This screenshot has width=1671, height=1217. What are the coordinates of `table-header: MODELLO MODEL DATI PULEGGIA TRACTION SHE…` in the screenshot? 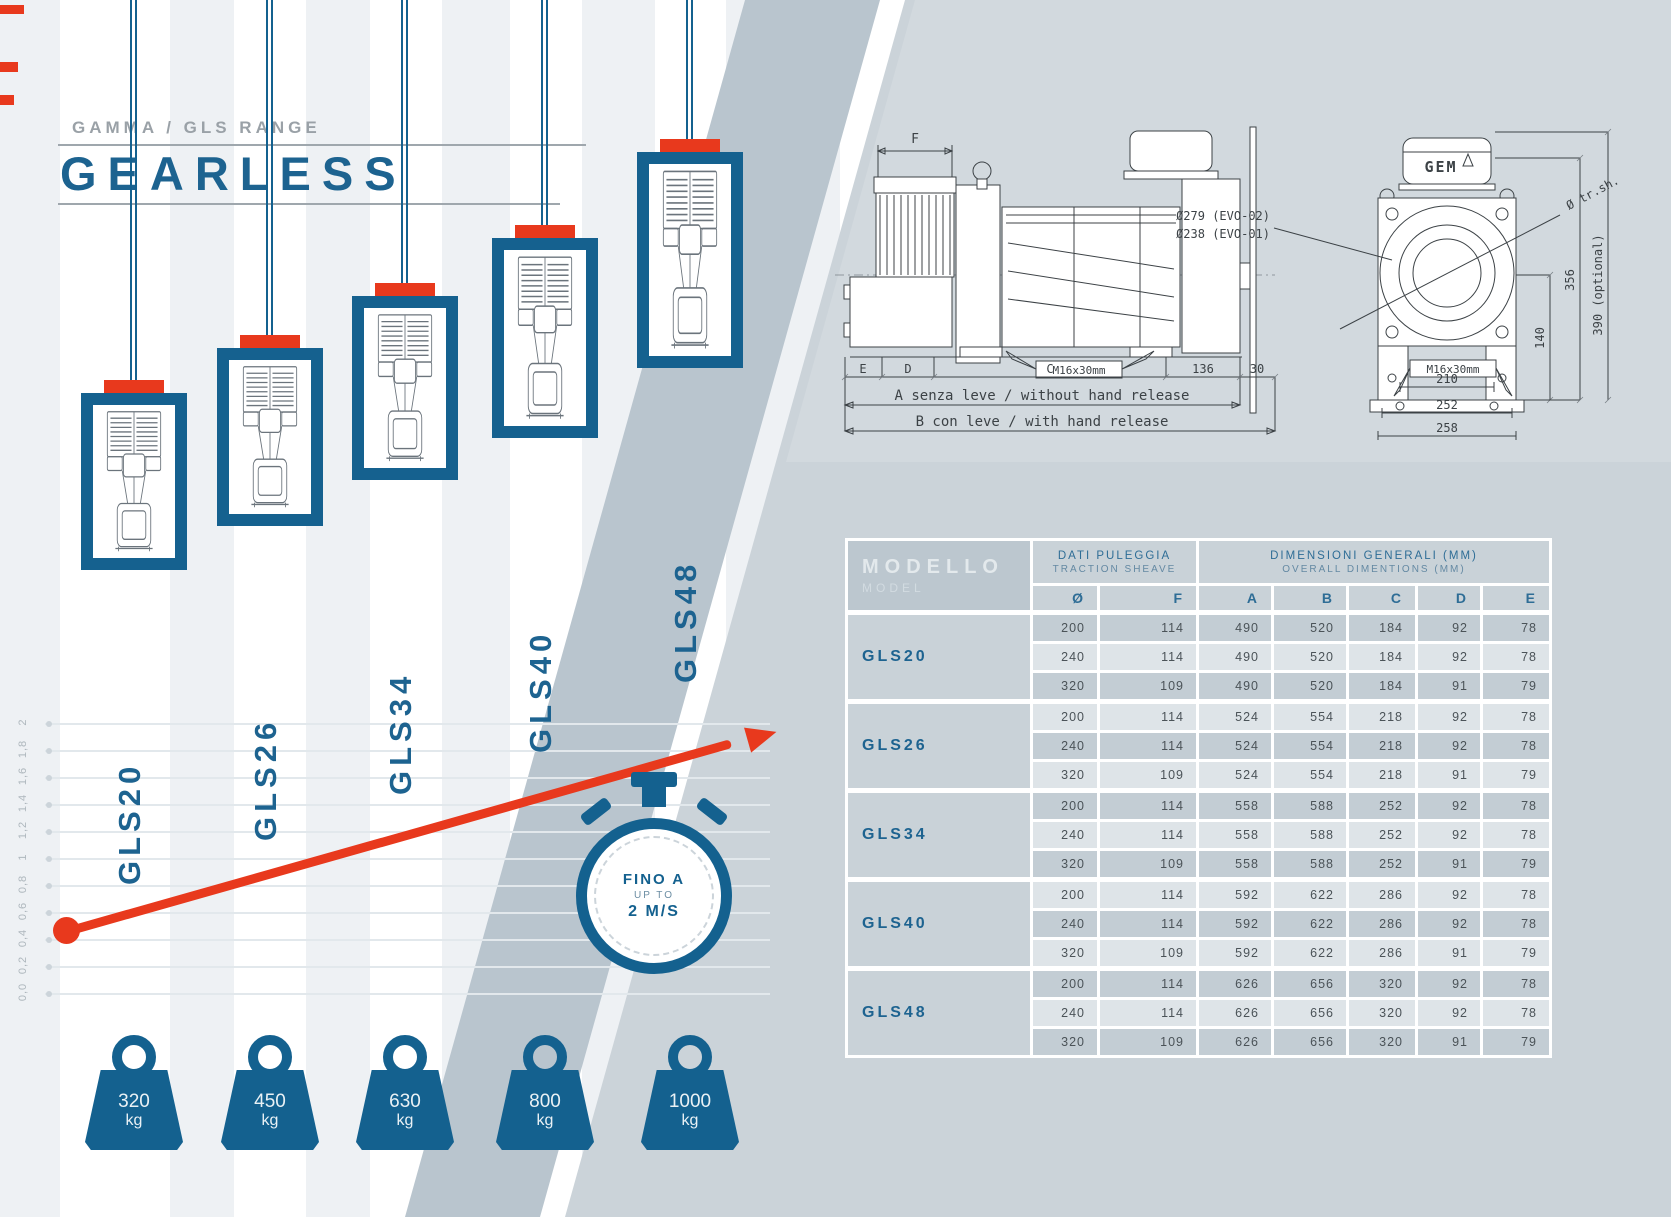 It's located at (1198, 575).